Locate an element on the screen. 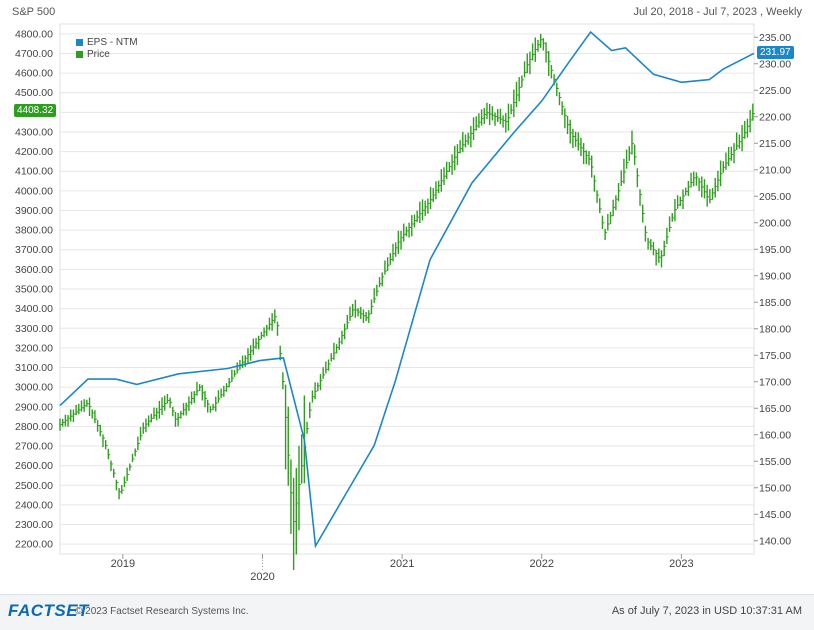 The image size is (814, 630). legend-item-eps: EPS - NTM is located at coordinates (107, 42).